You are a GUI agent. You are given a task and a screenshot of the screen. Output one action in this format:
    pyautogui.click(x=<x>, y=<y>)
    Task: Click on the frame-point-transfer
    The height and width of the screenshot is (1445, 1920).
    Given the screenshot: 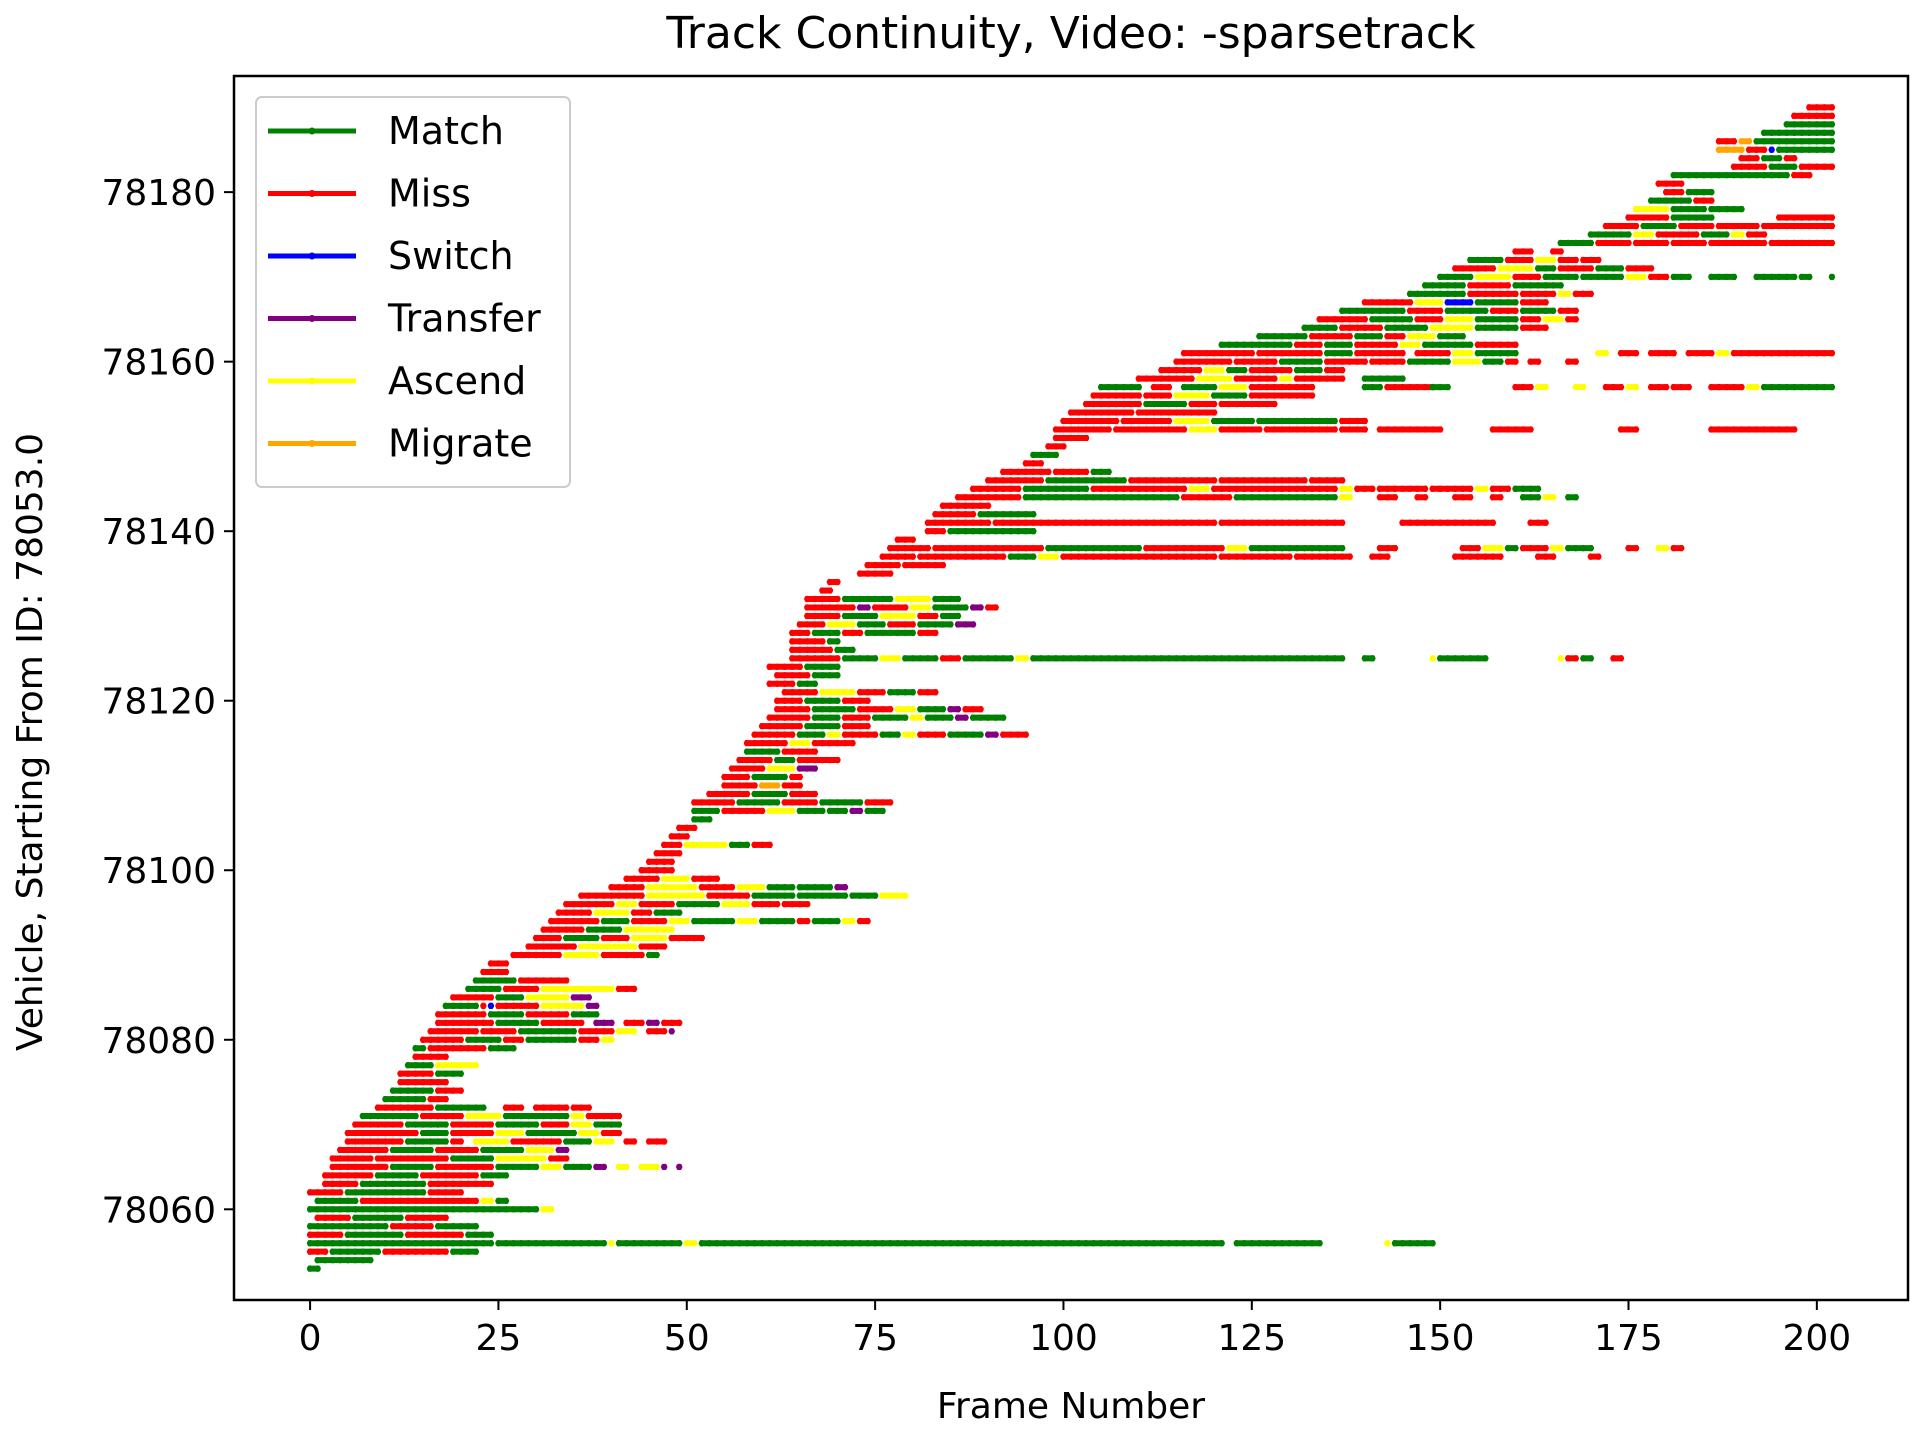 What is the action you would take?
    pyautogui.click(x=867, y=607)
    